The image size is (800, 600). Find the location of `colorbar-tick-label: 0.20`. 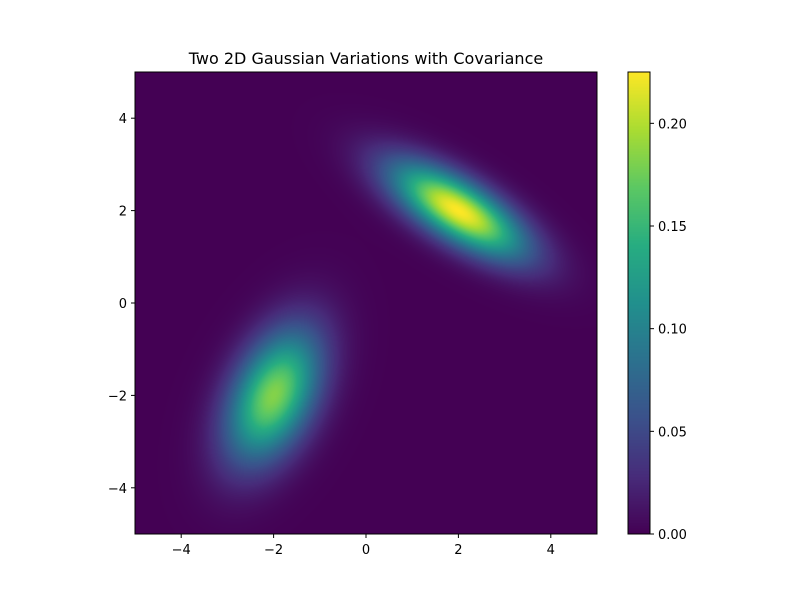

colorbar-tick-label: 0.20 is located at coordinates (672, 124).